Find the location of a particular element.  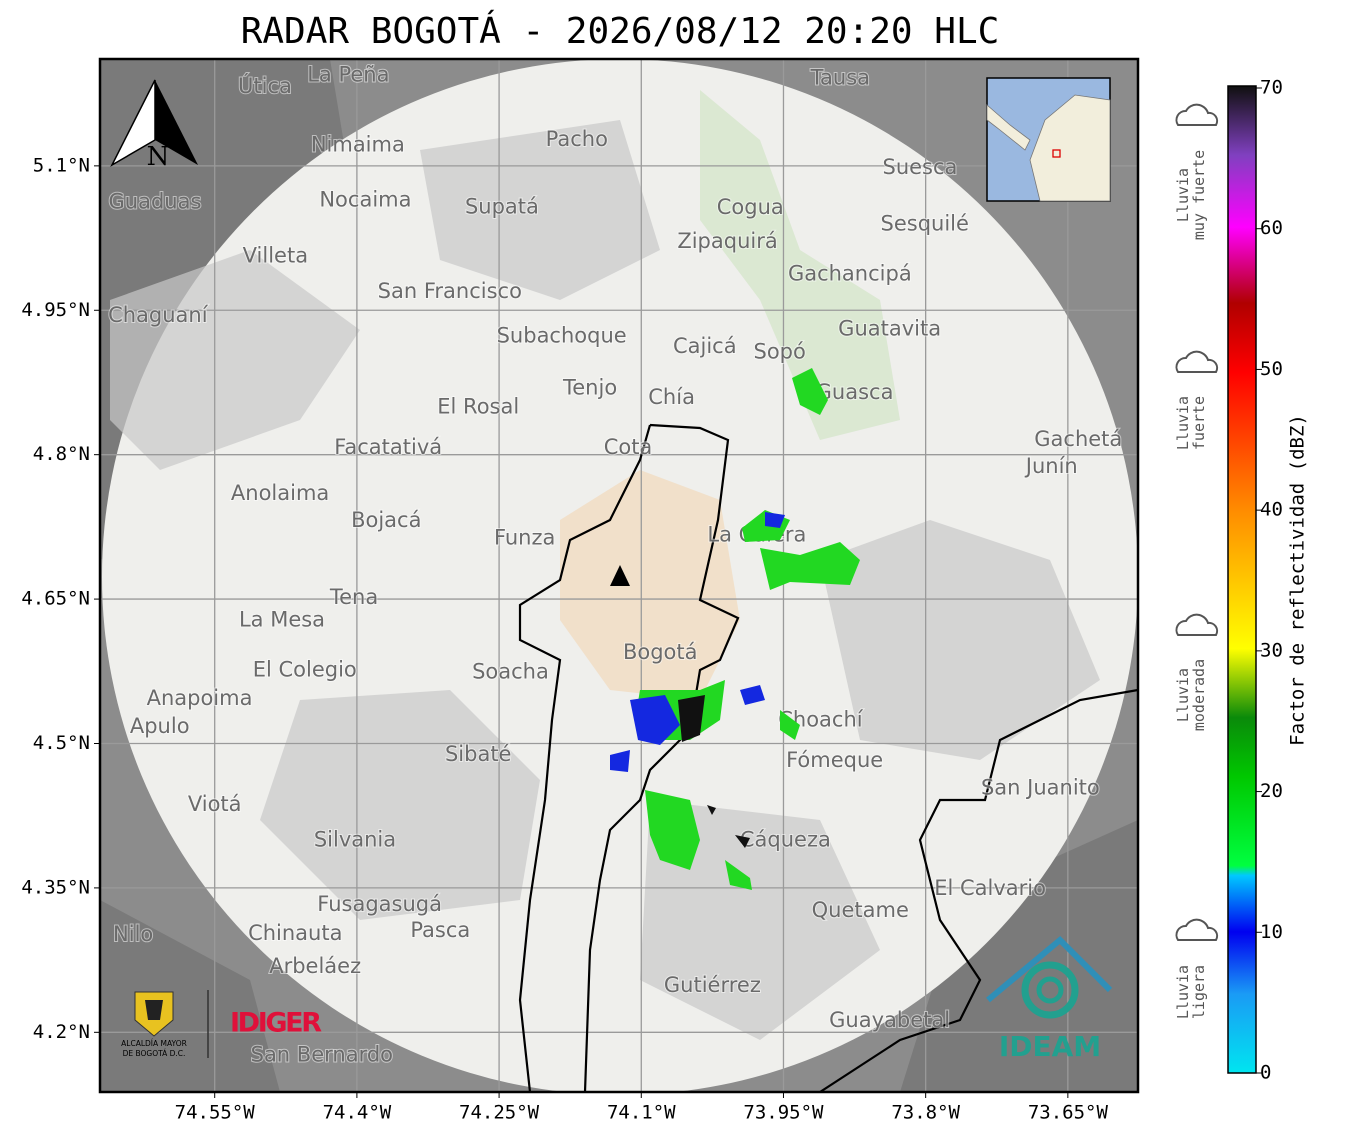

colorbar-tick-label: 0 is located at coordinates (1265, 1073).